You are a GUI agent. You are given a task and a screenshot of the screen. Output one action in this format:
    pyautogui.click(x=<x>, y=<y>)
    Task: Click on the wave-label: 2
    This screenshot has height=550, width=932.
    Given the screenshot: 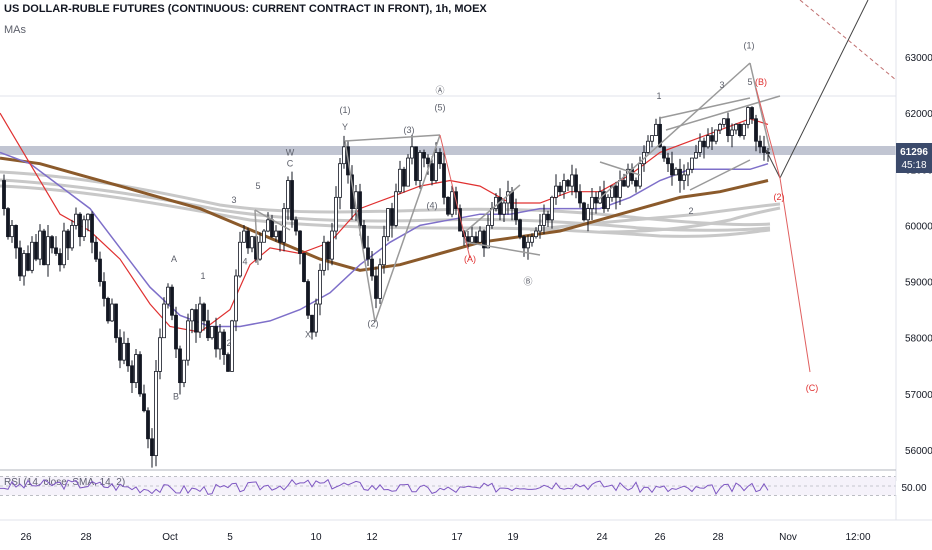 What is the action you would take?
    pyautogui.click(x=228, y=343)
    